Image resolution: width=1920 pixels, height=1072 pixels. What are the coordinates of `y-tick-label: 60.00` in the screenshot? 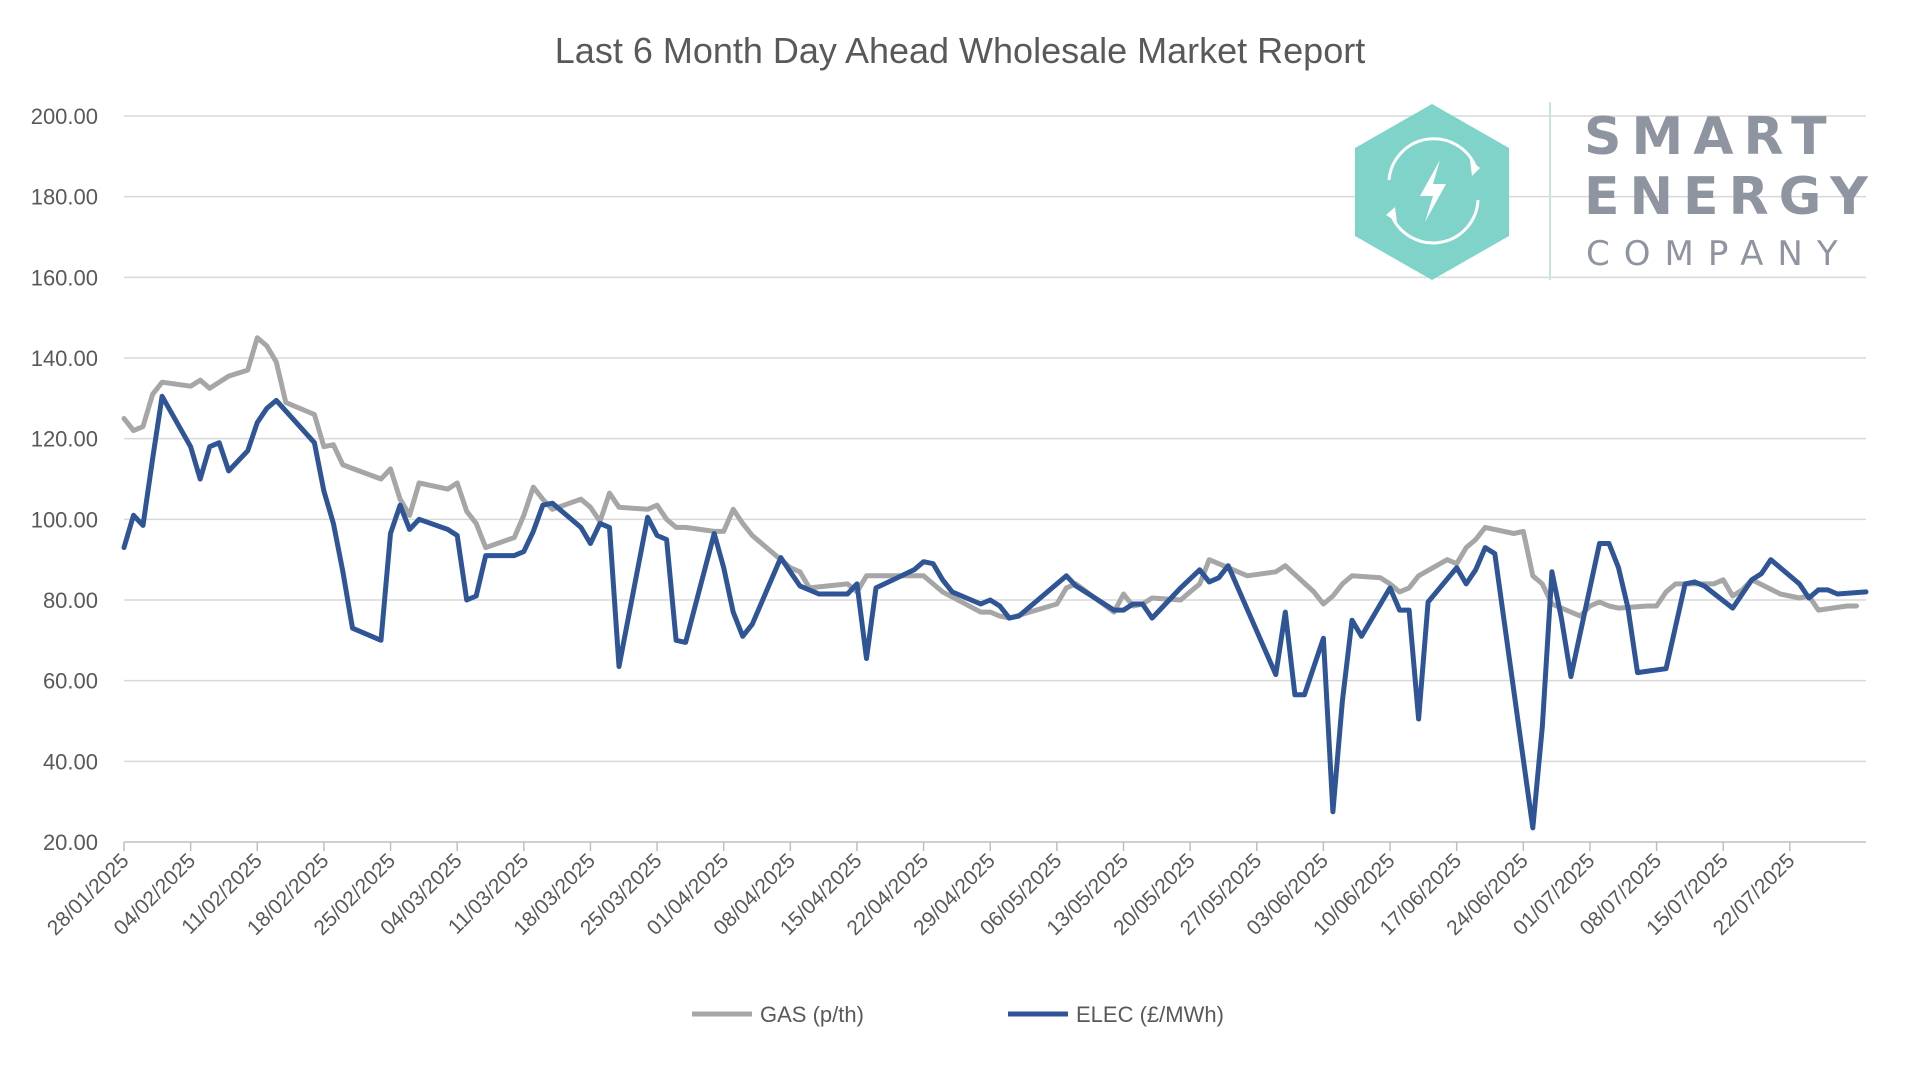 It's located at (70, 681).